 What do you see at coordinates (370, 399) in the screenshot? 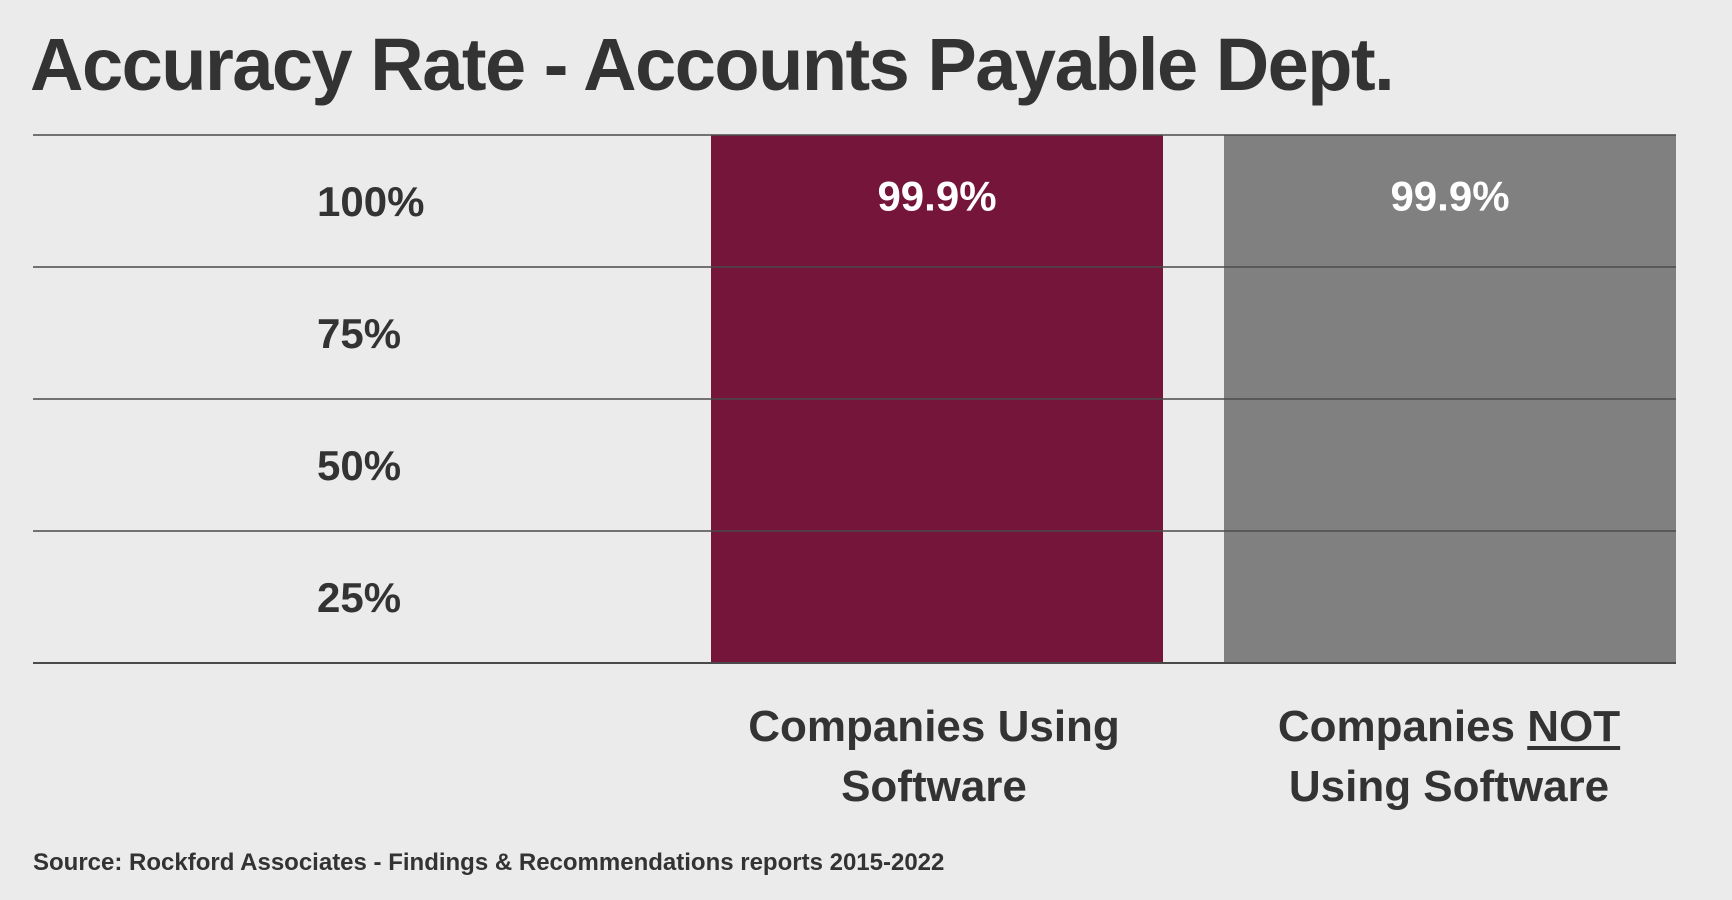
I see `y-tick-labels: 100% 75% 50% 25%` at bounding box center [370, 399].